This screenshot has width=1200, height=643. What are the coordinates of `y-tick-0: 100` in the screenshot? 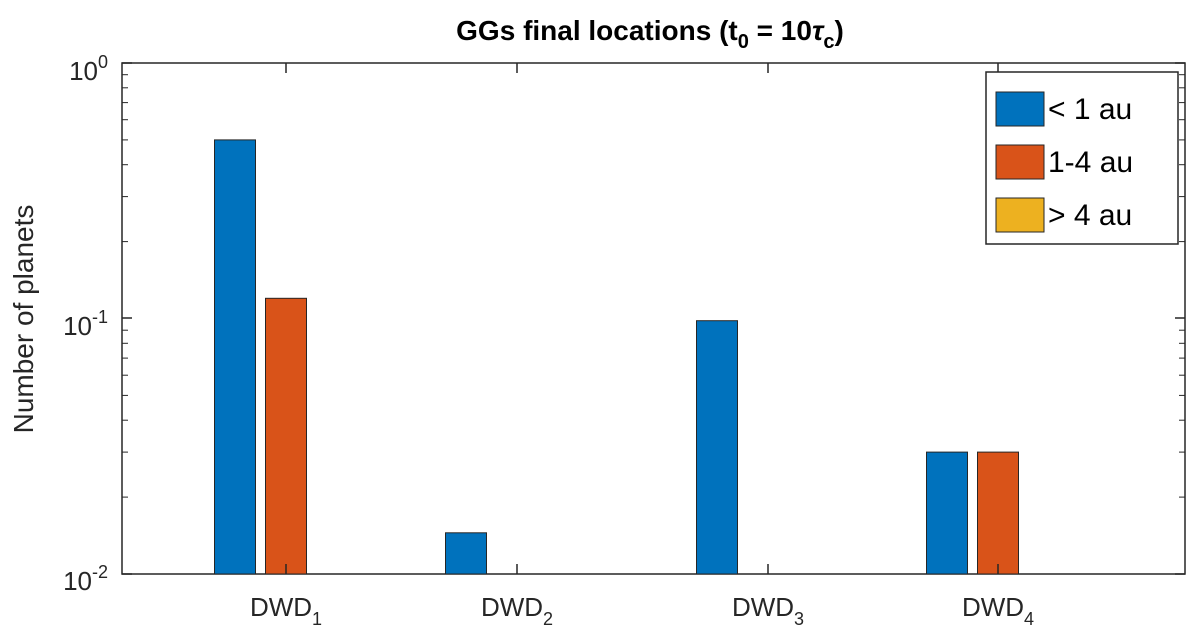 It's located at (627, 69).